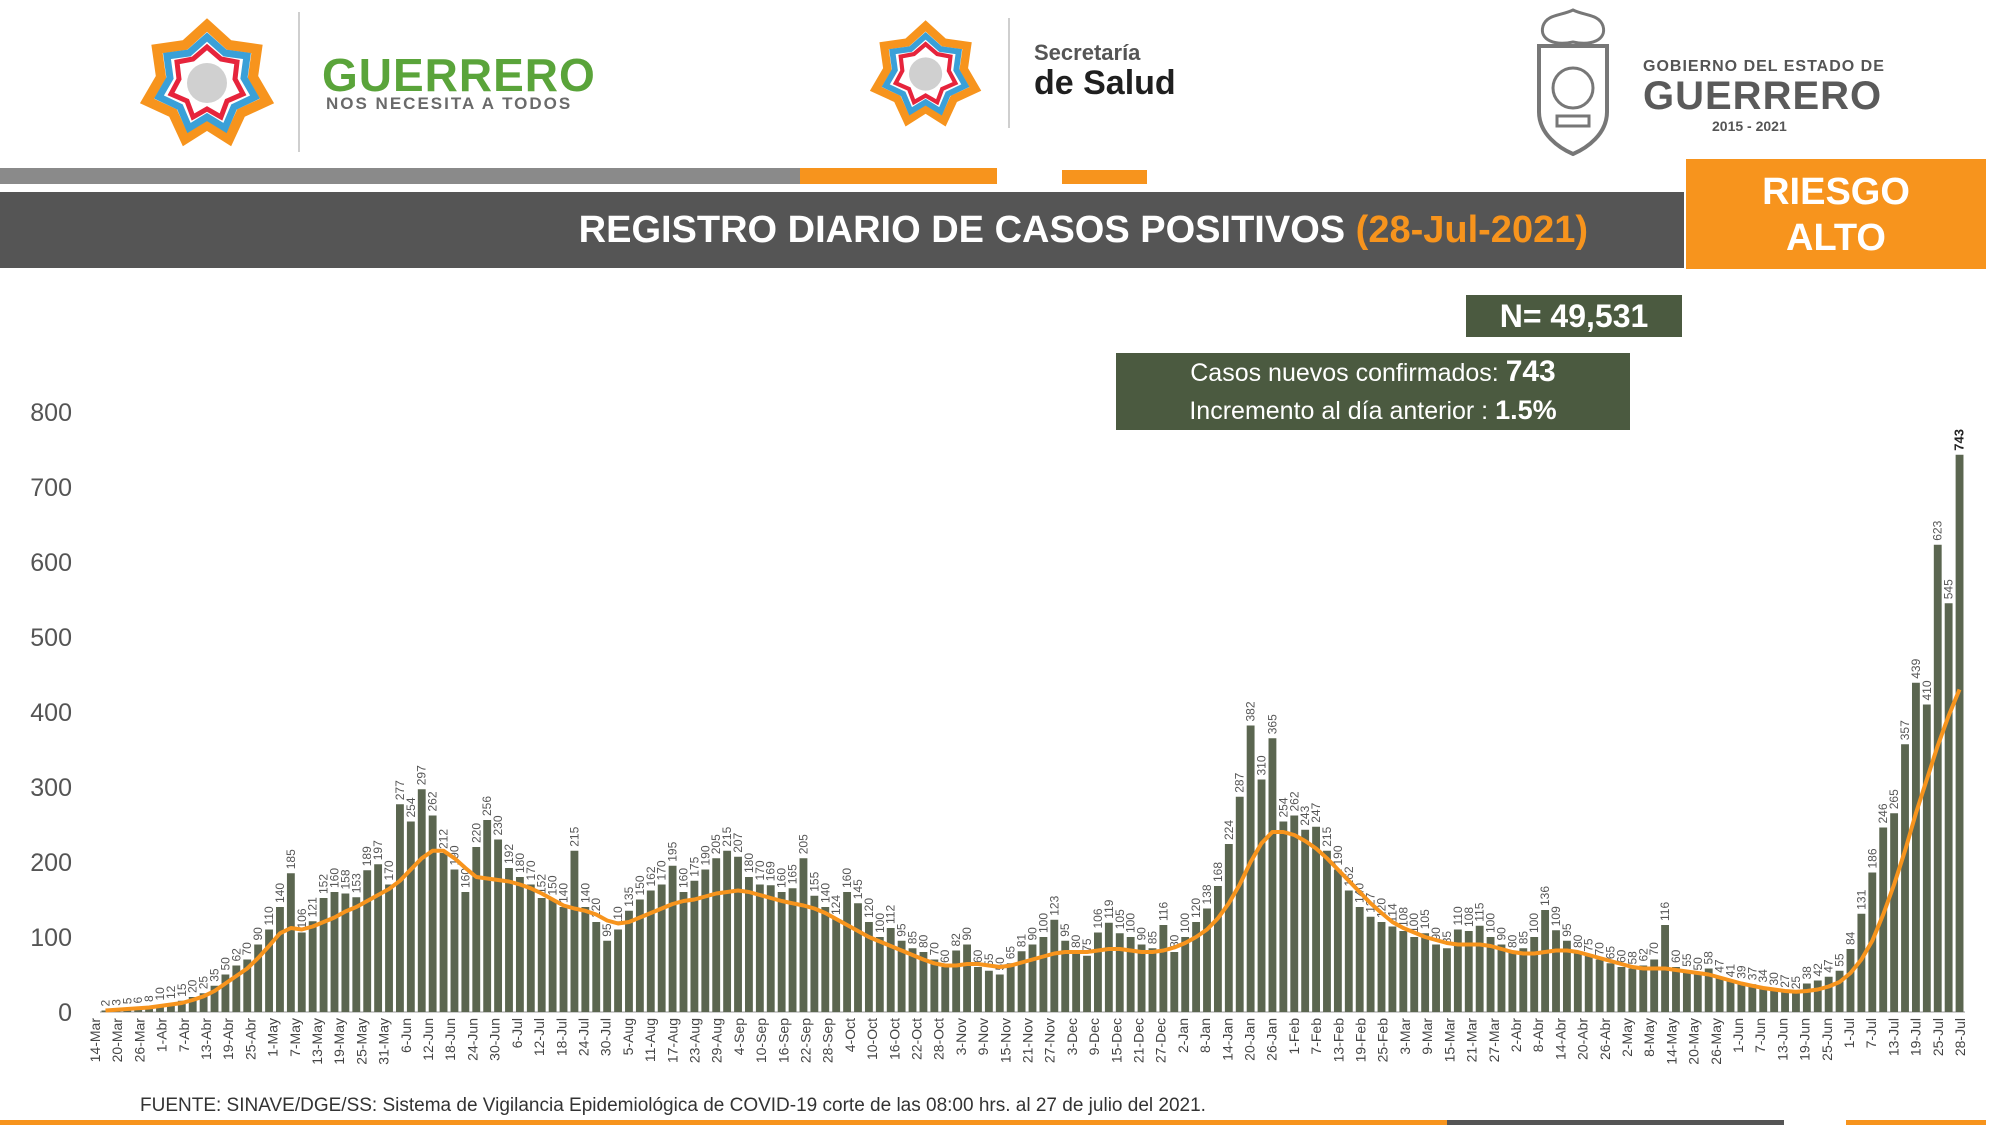 The image size is (2000, 1125). What do you see at coordinates (139, 1040) in the screenshot?
I see `x-tick-label: 26-Mar` at bounding box center [139, 1040].